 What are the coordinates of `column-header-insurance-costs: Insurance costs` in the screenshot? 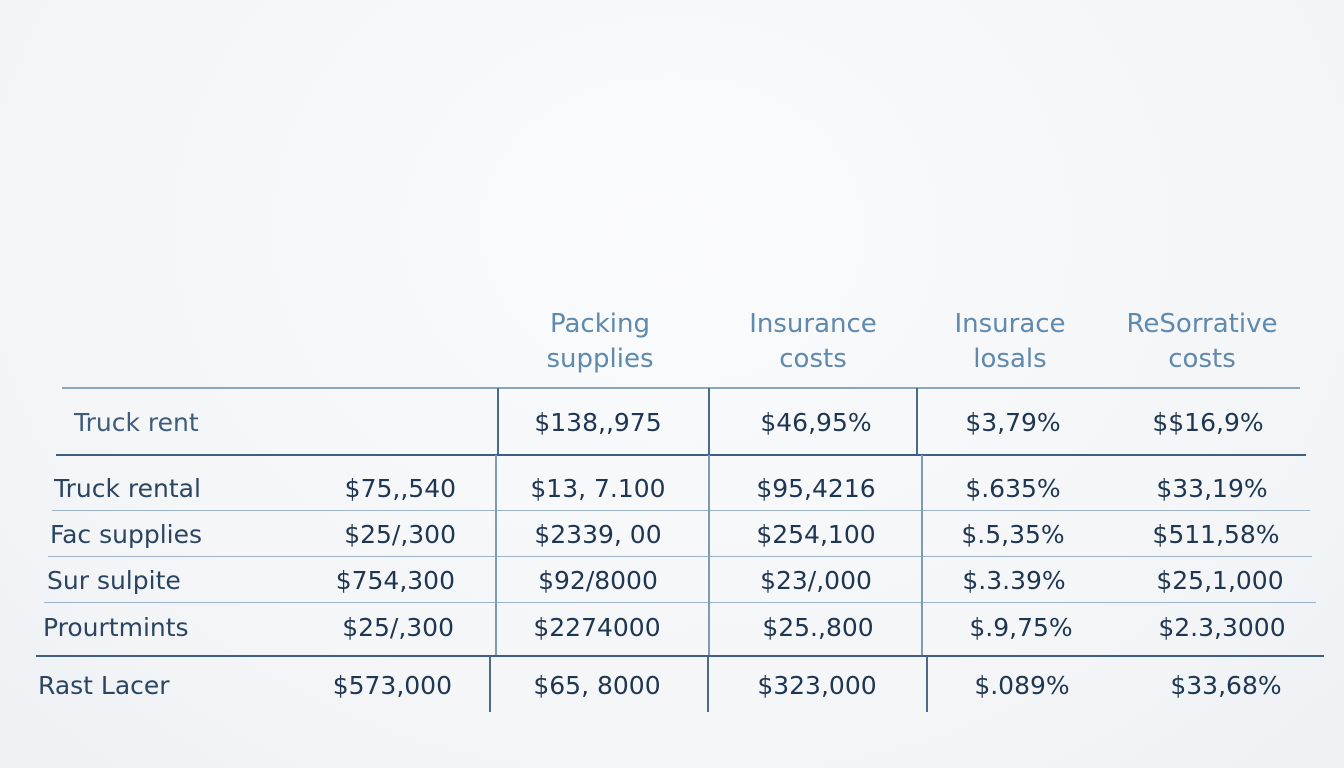 It's located at (813, 342).